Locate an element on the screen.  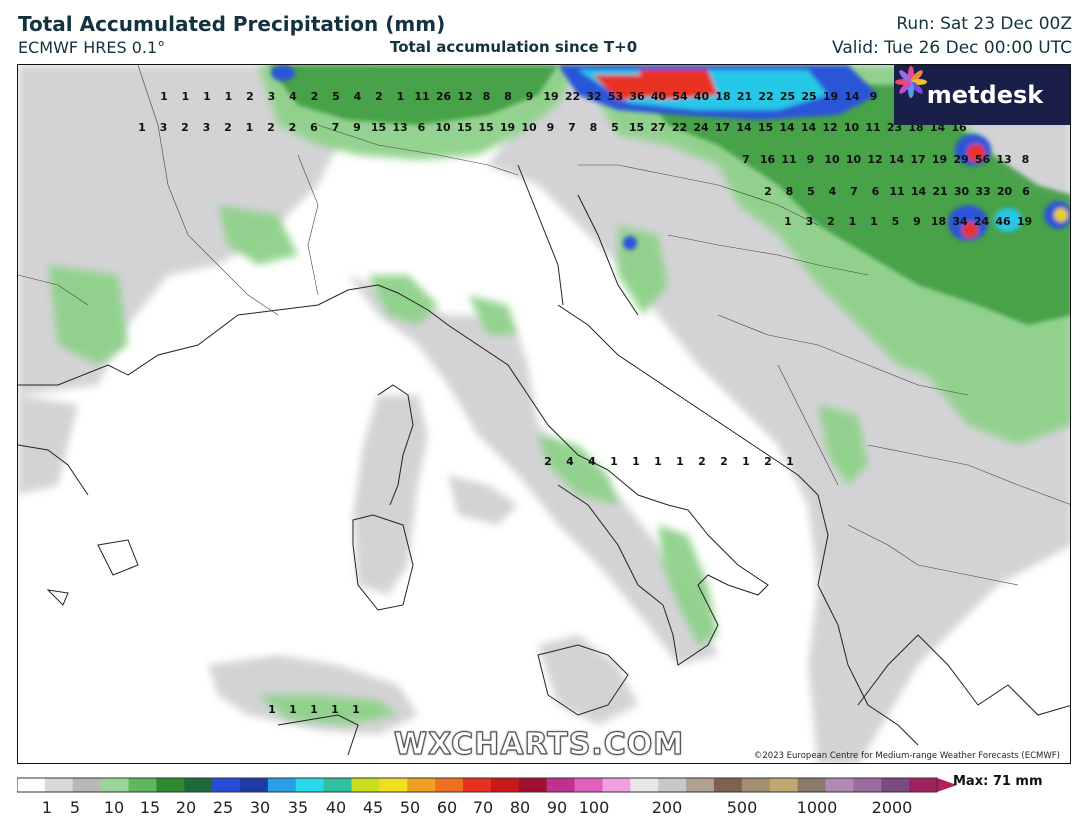
precip-value-label: 34 is located at coordinates (960, 221).